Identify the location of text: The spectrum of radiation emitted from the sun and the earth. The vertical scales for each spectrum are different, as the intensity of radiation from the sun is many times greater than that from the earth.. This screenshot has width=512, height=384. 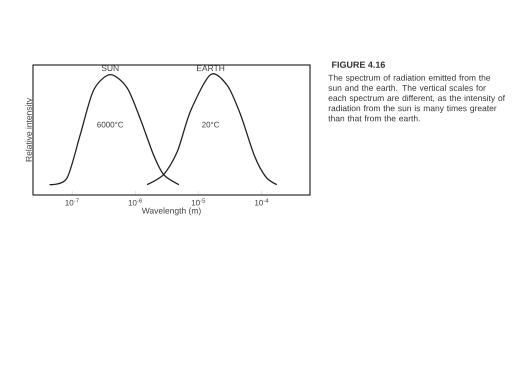
(417, 98).